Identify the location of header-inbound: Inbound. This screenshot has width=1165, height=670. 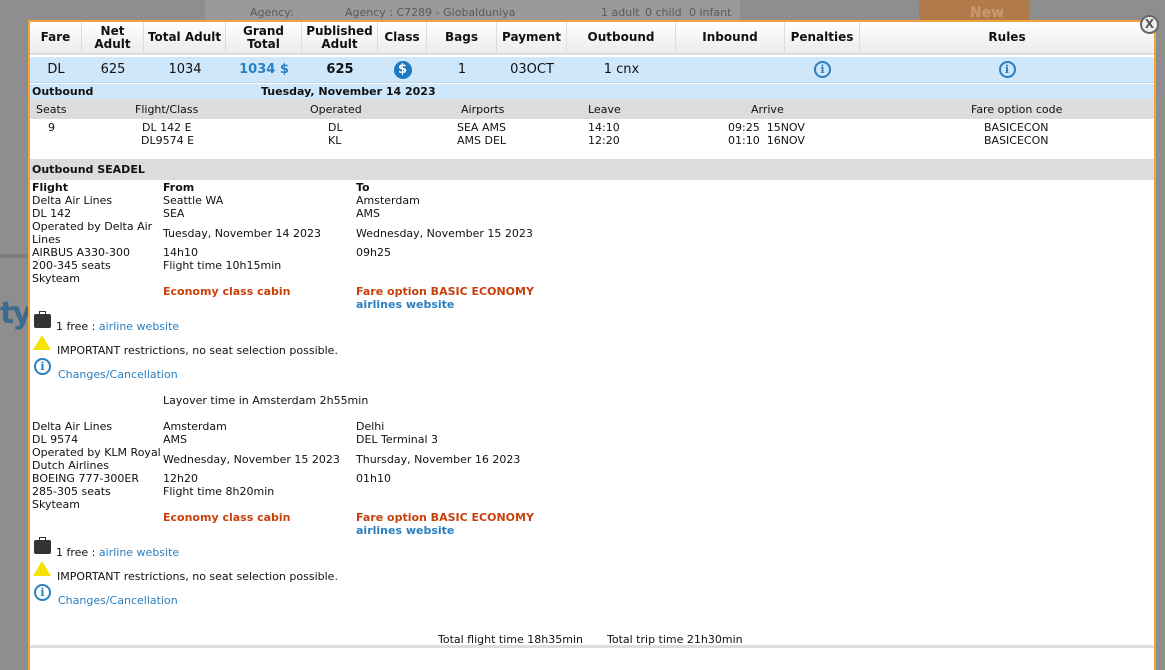
(730, 37).